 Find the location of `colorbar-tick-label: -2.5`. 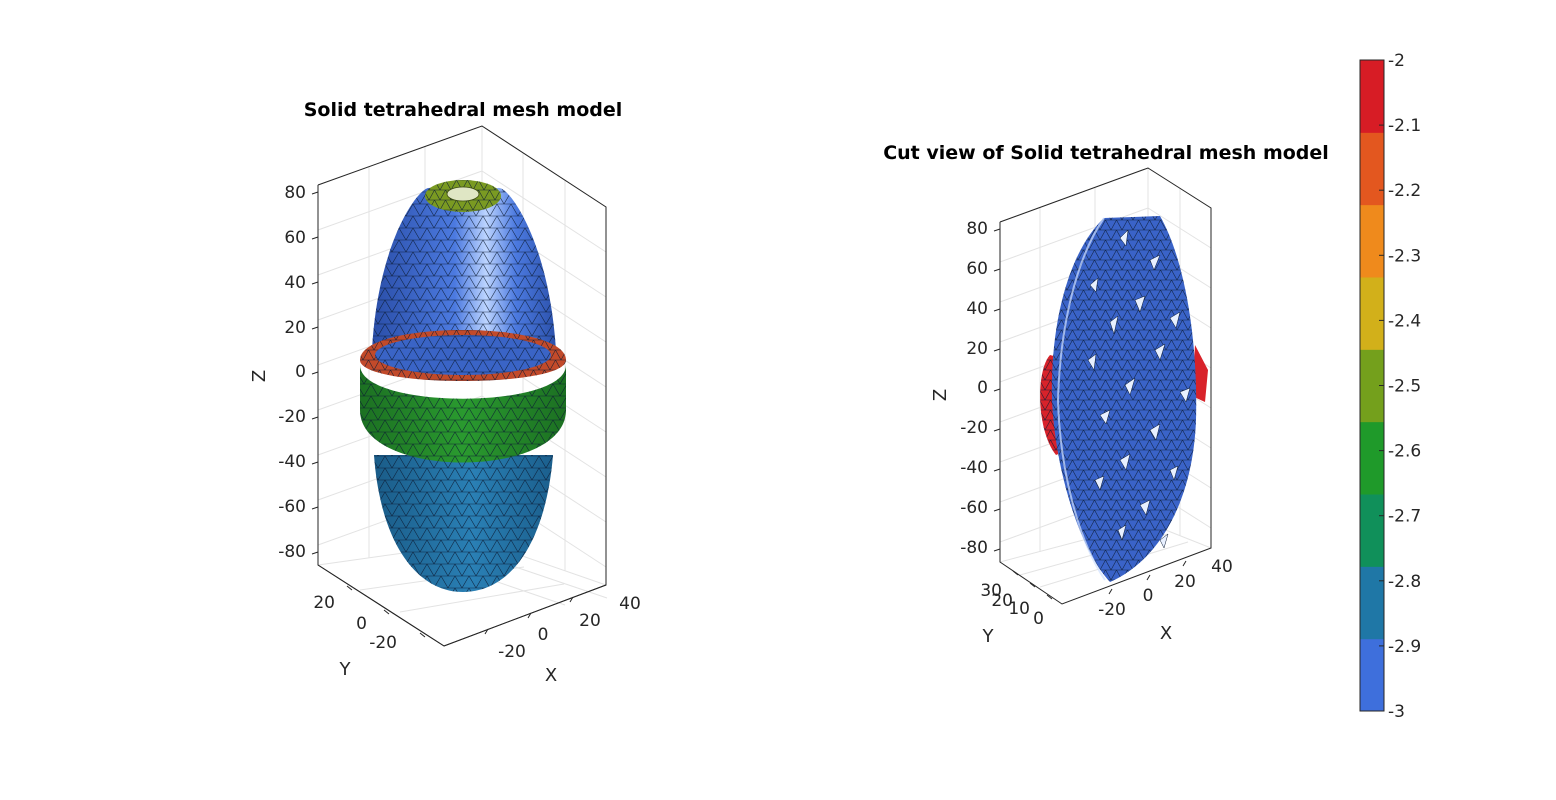

colorbar-tick-label: -2.5 is located at coordinates (1404, 387).